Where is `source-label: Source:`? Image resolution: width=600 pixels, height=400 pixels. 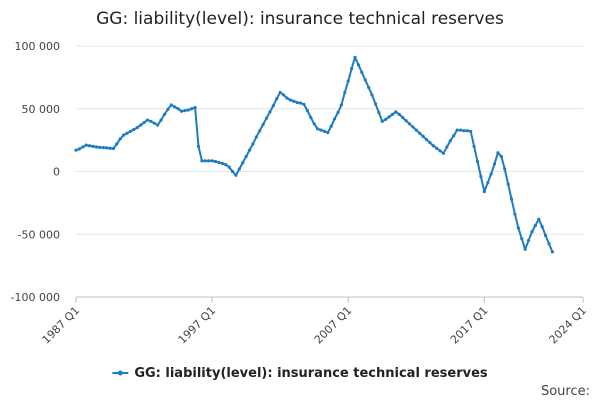 source-label: Source: is located at coordinates (565, 391).